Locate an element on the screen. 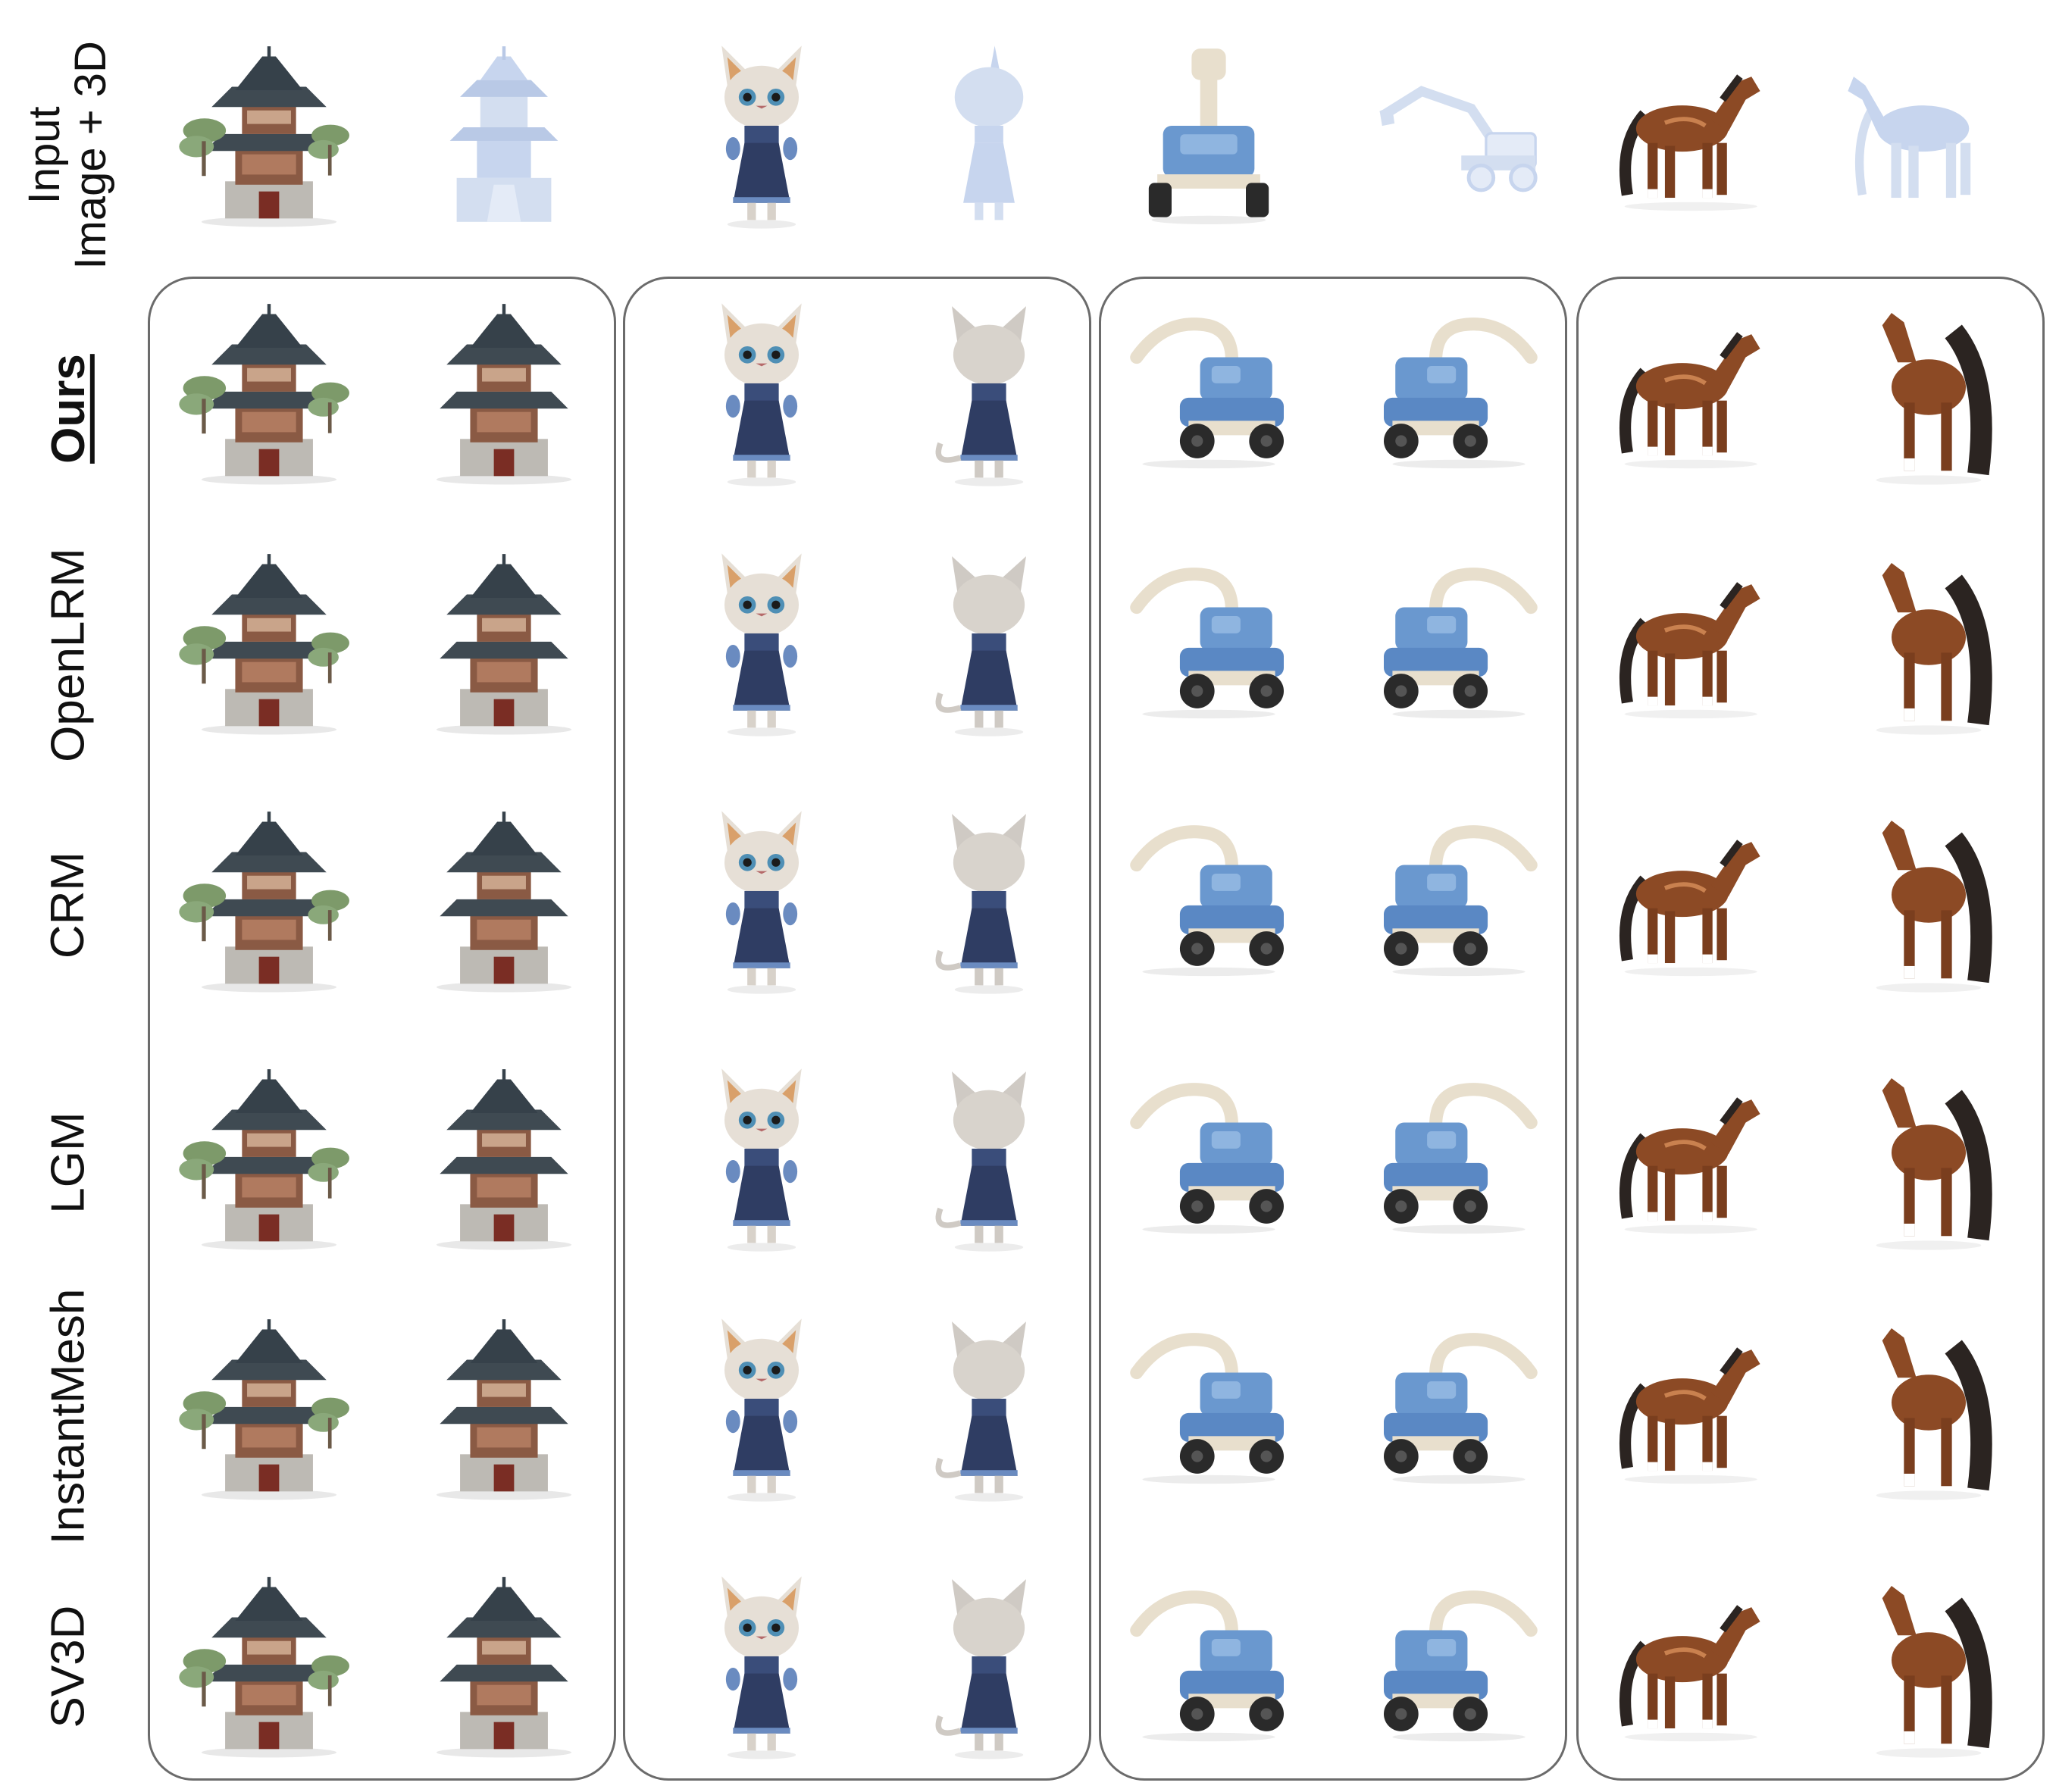 This screenshot has height=1792, width=2056. row-label-lgm-text: LGM is located at coordinates (68, 1163).